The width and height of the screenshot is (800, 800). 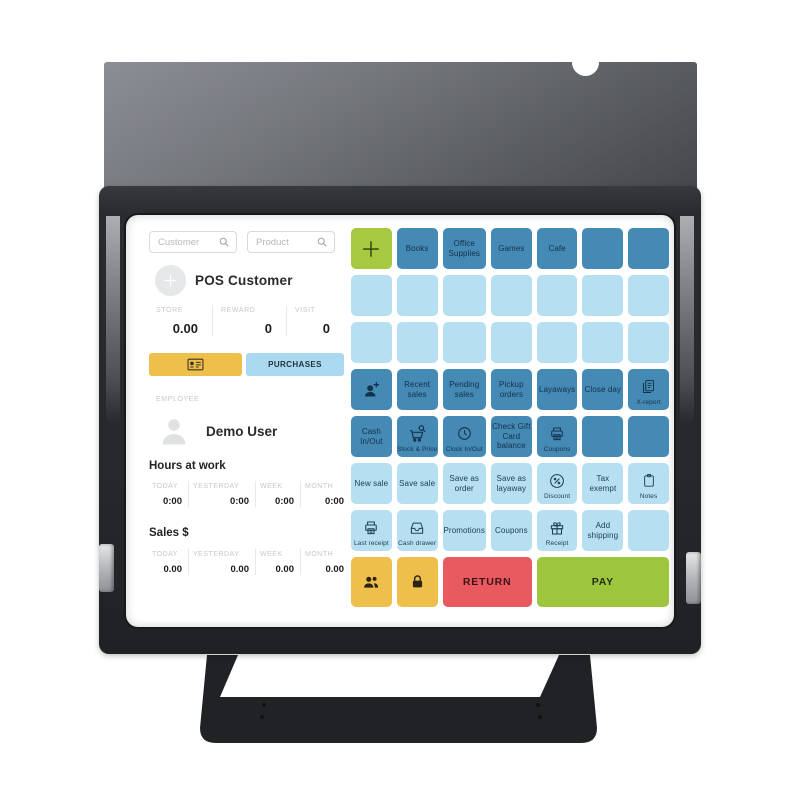 What do you see at coordinates (417, 248) in the screenshot?
I see `category-books-button: Books` at bounding box center [417, 248].